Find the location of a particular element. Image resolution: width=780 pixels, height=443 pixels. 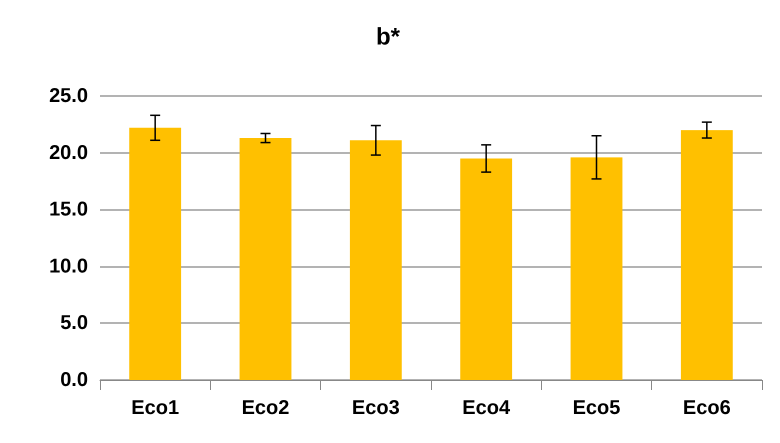

y-tick-label: 20.0 is located at coordinates (68, 153).